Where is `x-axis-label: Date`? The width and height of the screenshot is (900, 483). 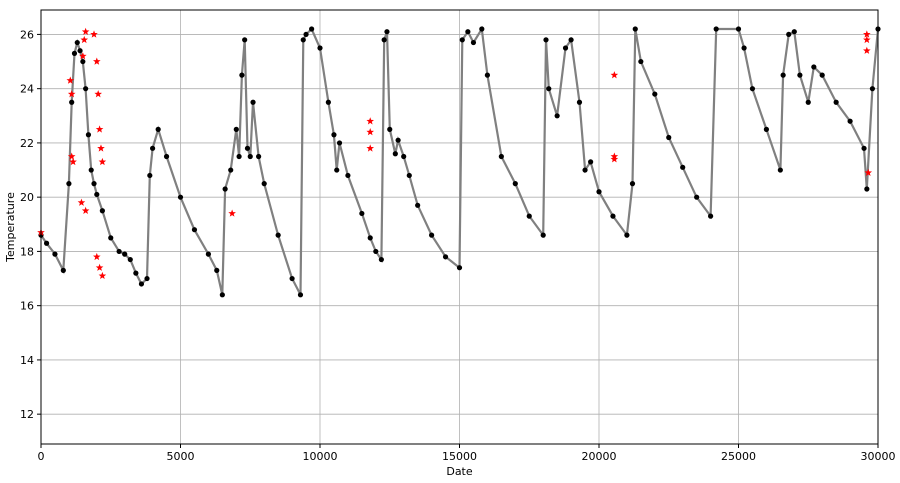 x-axis-label: Date is located at coordinates (459, 471).